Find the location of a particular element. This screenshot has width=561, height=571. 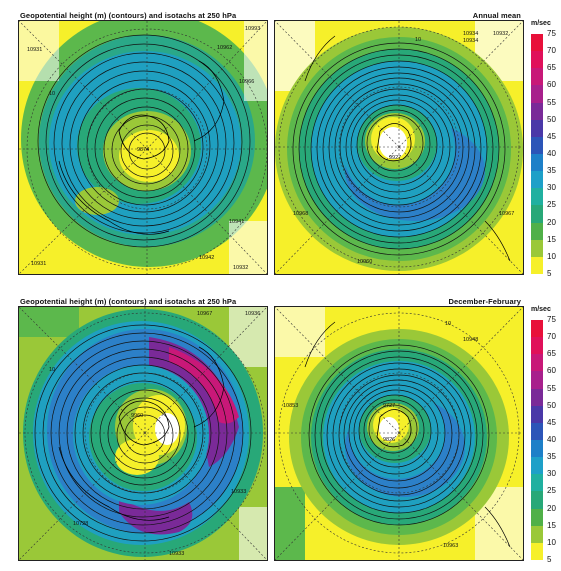

map-label: 10853 is located at coordinates (291, 406).